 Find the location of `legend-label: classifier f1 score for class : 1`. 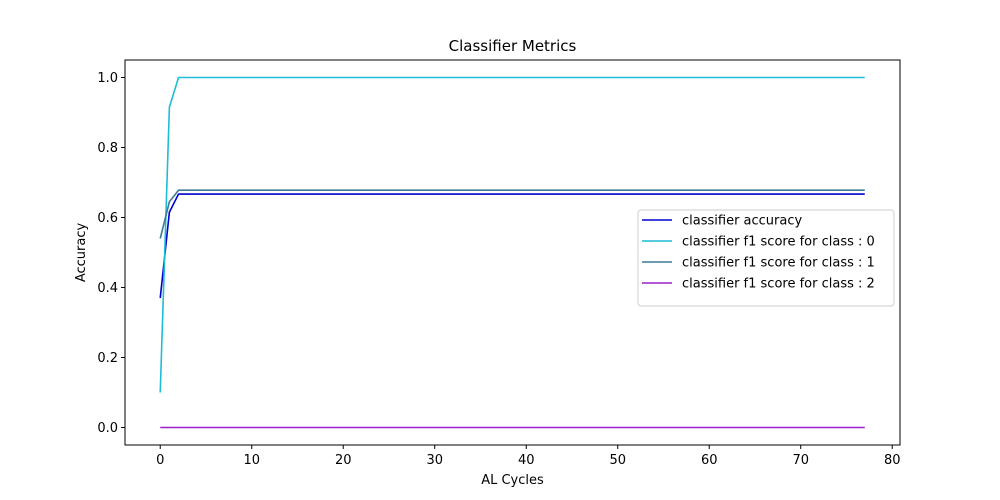

legend-label: classifier f1 score for class : 1 is located at coordinates (778, 263).